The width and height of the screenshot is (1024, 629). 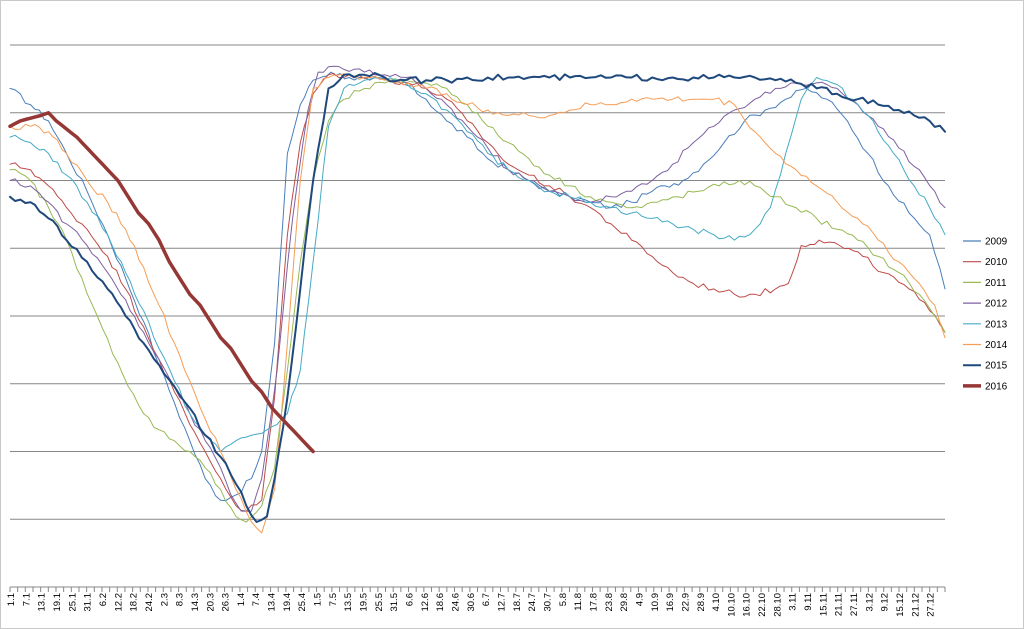 What do you see at coordinates (134, 602) in the screenshot?
I see `x-tick-label: 18.2` at bounding box center [134, 602].